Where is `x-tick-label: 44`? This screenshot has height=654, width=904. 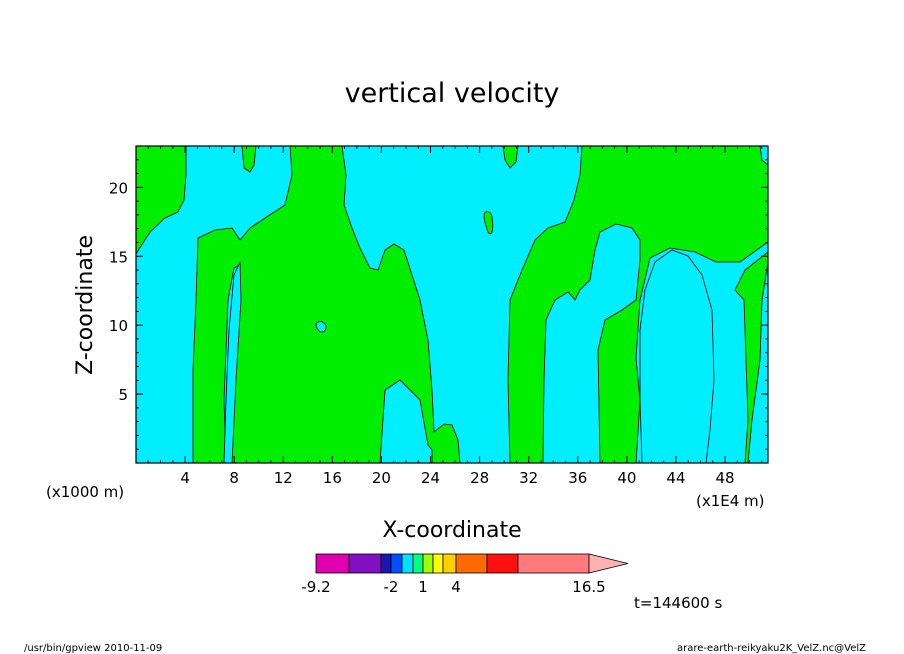 x-tick-label: 44 is located at coordinates (675, 478).